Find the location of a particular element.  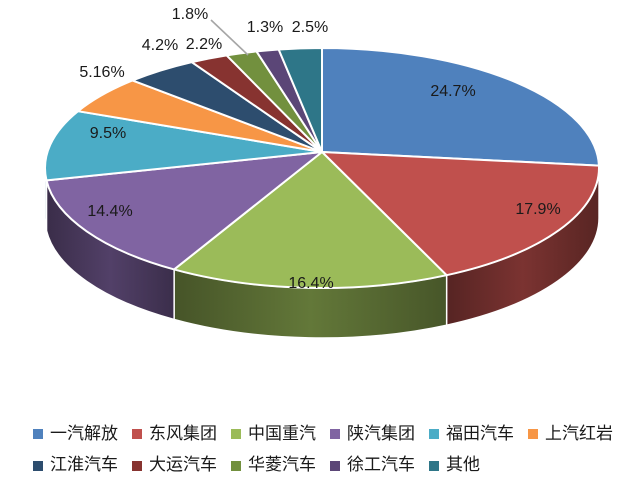

slice-value-label: 14.4% is located at coordinates (109, 211).